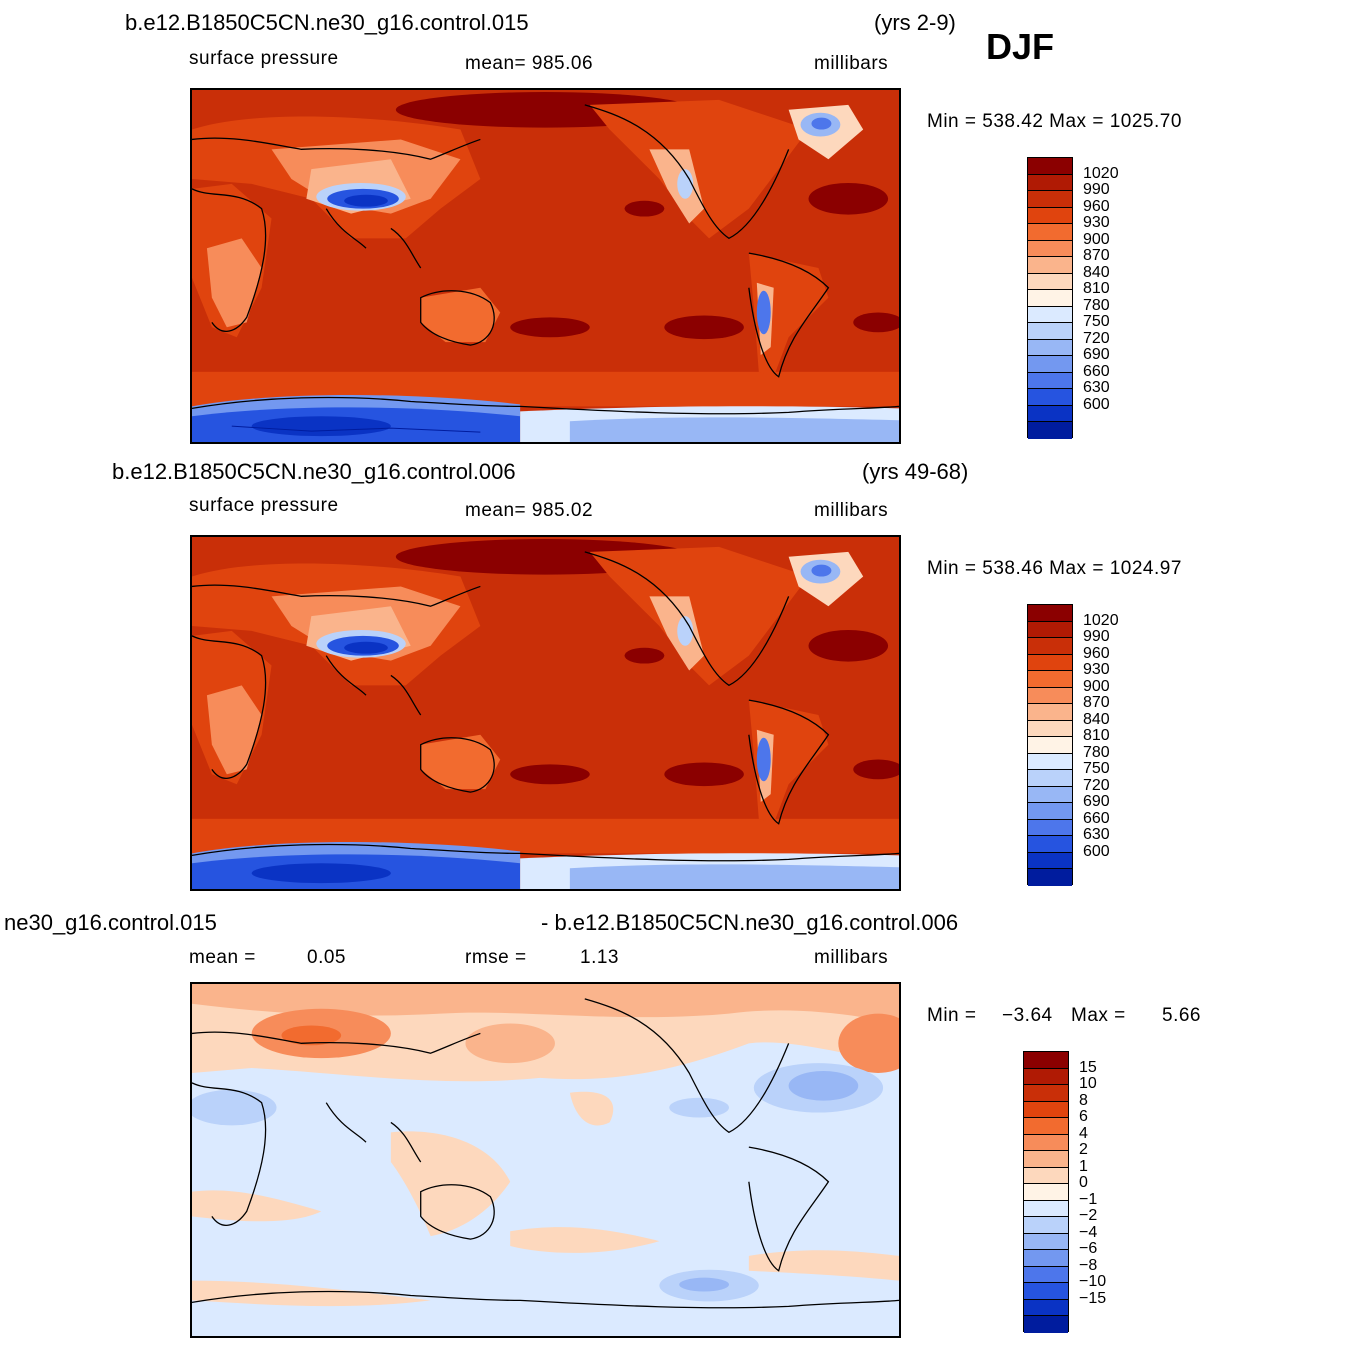 This screenshot has width=1352, height=1353. Describe the element at coordinates (1093, 1298) in the screenshot. I see `colorbar-tick-label: −15` at that location.